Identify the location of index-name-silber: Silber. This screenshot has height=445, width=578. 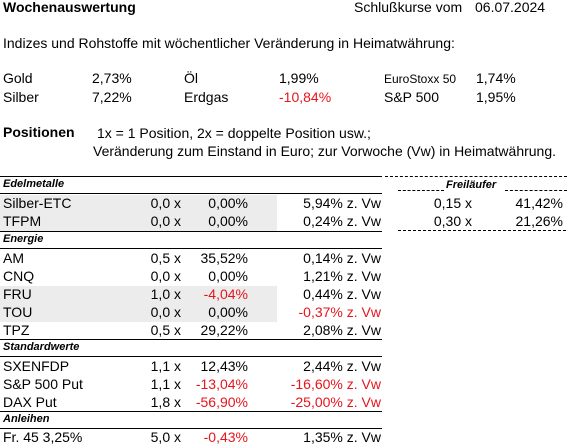
(21, 97).